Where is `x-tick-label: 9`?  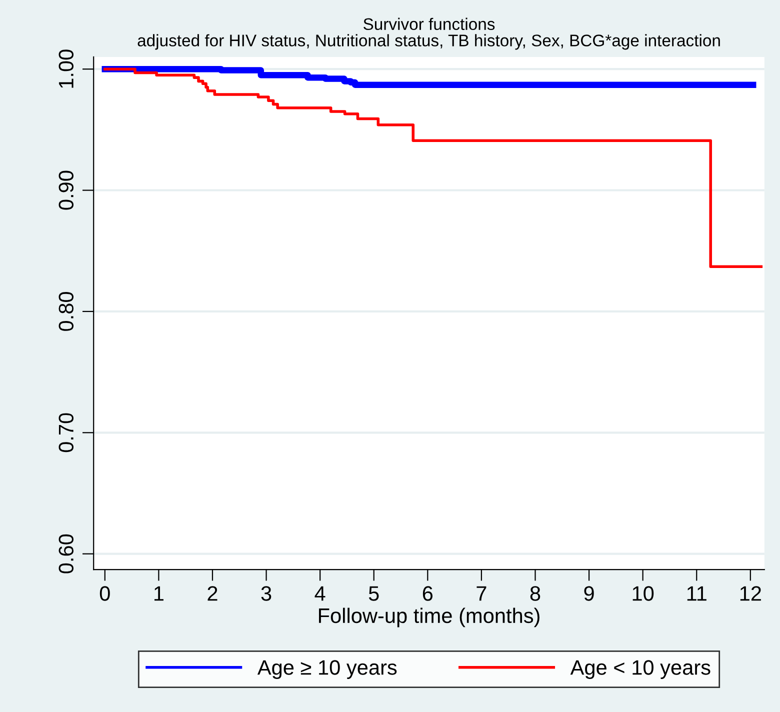 x-tick-label: 9 is located at coordinates (589, 593).